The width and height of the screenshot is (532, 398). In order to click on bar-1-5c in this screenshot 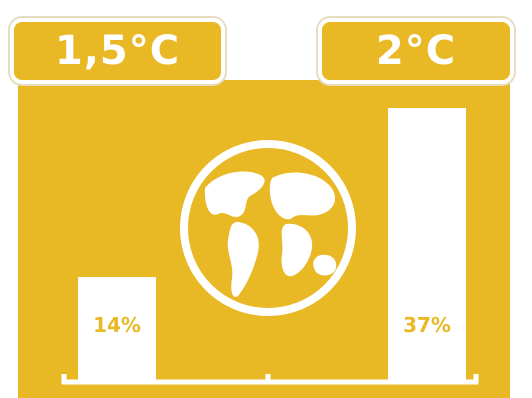, I will do `click(117, 328)`.